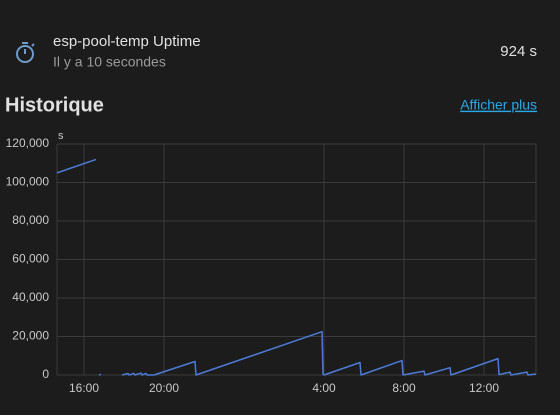  What do you see at coordinates (164, 388) in the screenshot?
I see `x-tick-label: 20:00` at bounding box center [164, 388].